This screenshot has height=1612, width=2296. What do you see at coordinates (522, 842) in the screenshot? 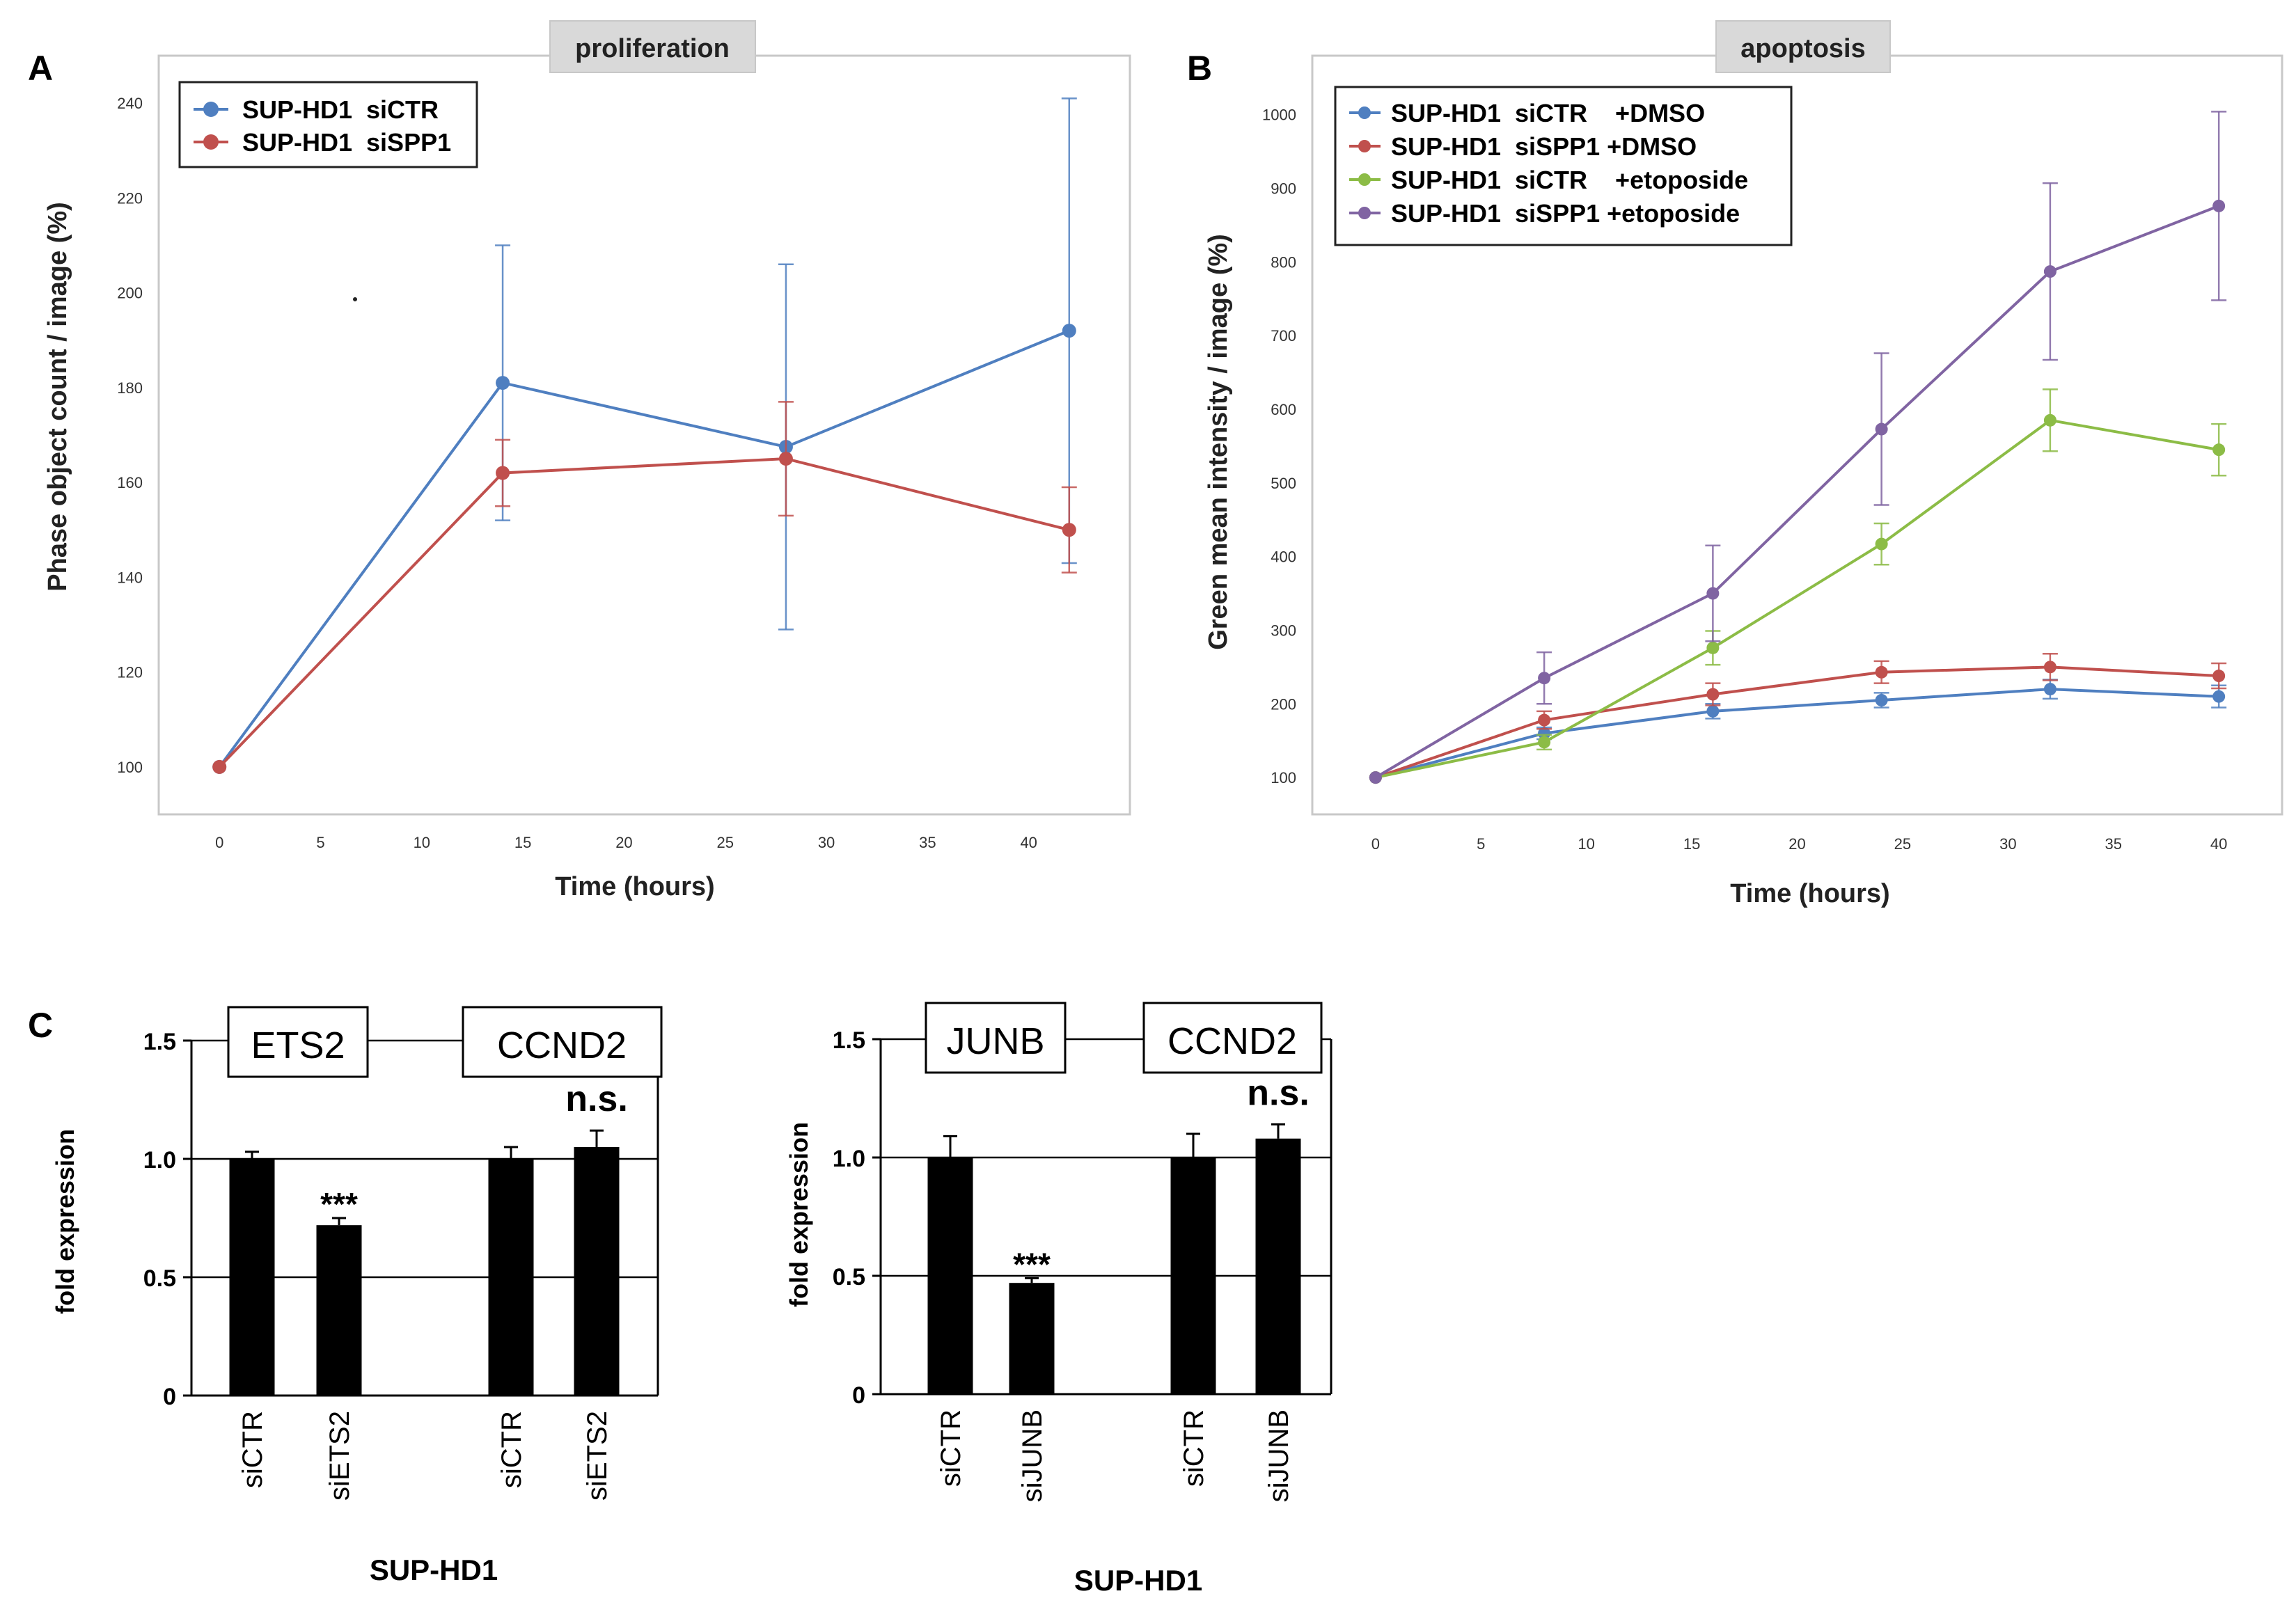
I see `a-x-tick-3: 15` at bounding box center [522, 842].